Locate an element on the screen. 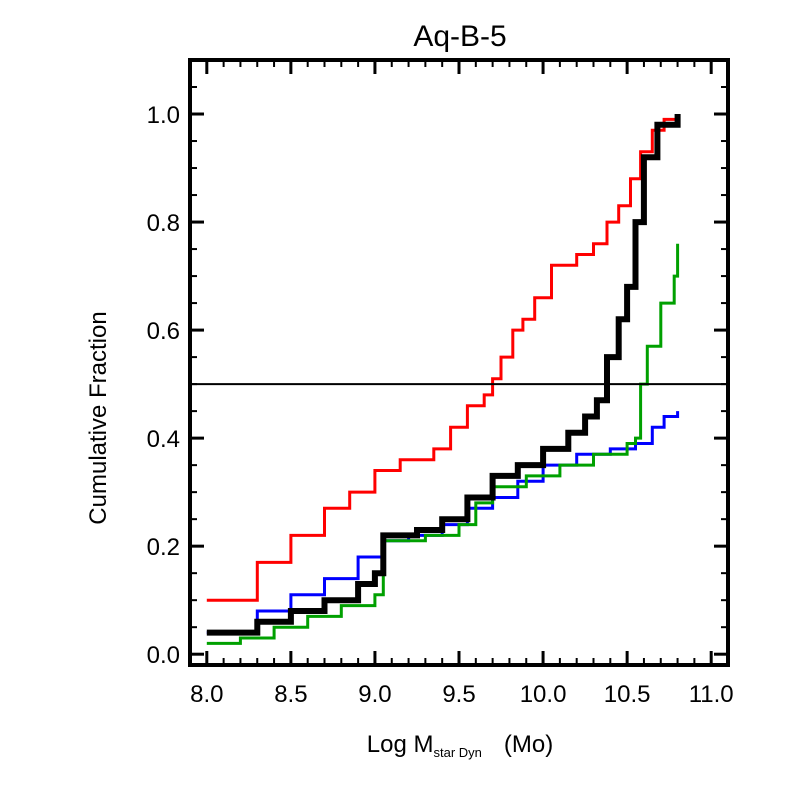 Image resolution: width=786 pixels, height=786 pixels. y-tick-label: 0.6 is located at coordinates (163, 331).